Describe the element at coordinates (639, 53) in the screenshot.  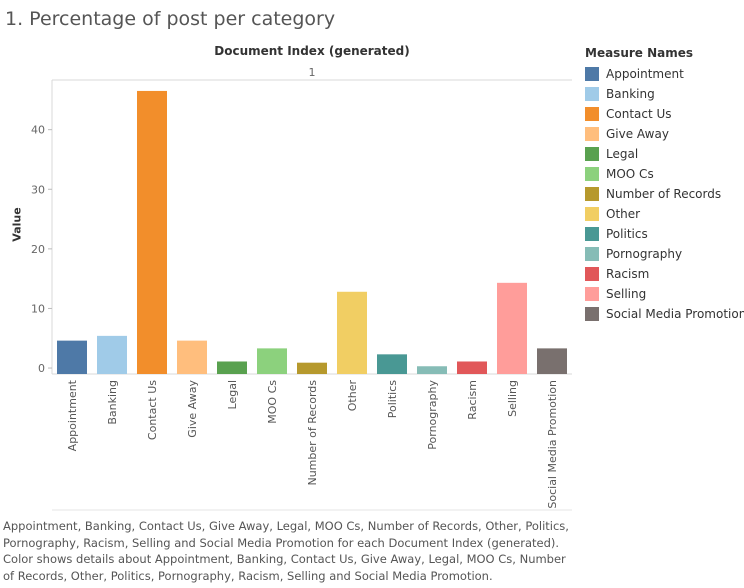
I see `legend-title: Measure Names` at that location.